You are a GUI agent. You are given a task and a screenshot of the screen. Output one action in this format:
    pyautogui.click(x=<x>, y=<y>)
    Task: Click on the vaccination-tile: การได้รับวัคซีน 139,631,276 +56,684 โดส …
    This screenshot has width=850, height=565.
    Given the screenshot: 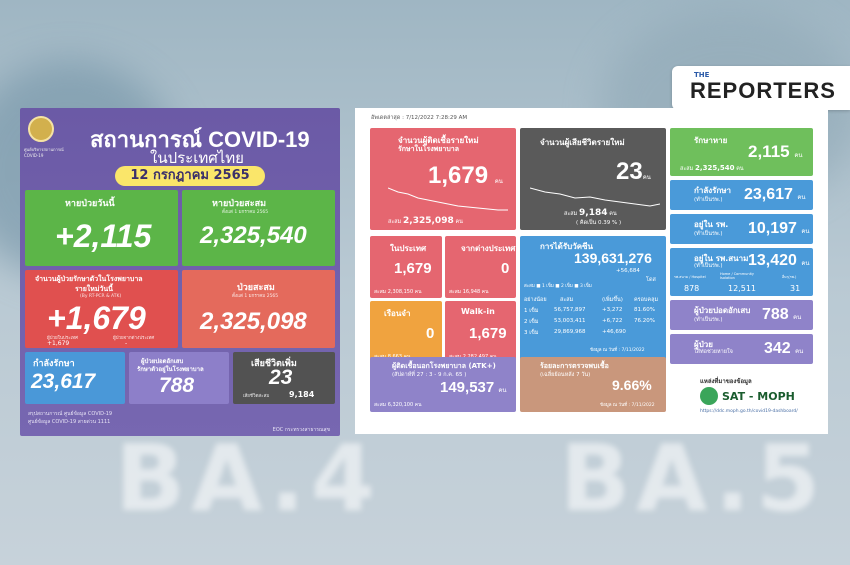 What is the action you would take?
    pyautogui.click(x=593, y=299)
    